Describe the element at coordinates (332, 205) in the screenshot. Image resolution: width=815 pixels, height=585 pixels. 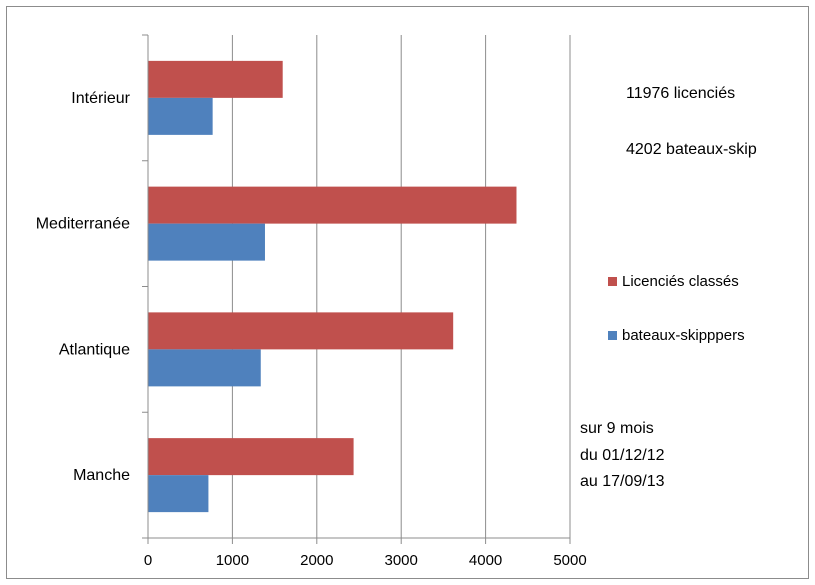
I see `bar-mediterranée-licencies` at that location.